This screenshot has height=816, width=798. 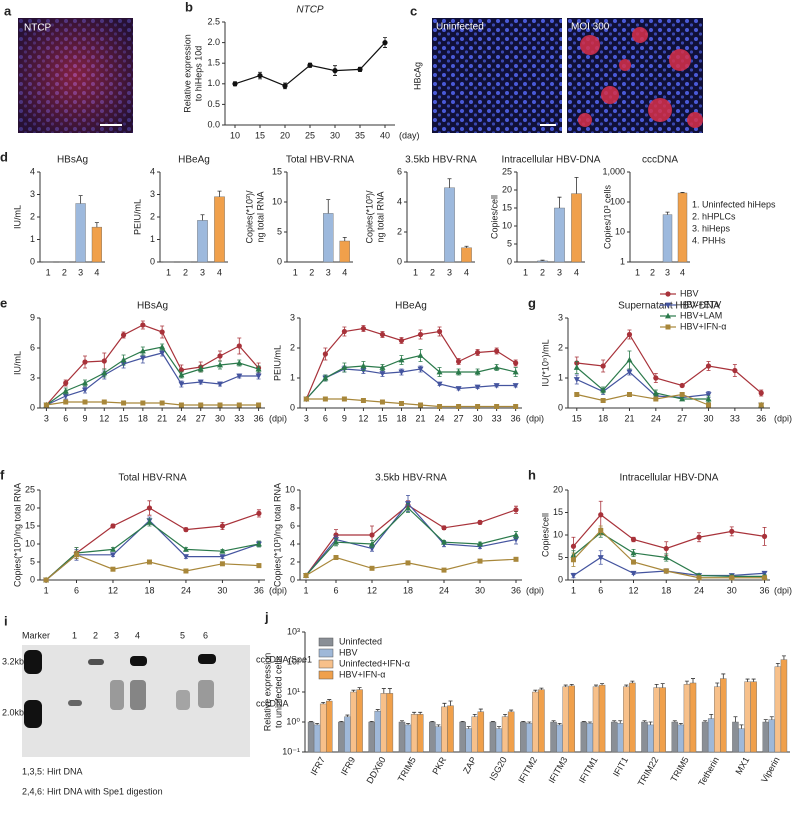 What do you see at coordinates (326, 642) in the screenshot?
I see `legend-swatch` at bounding box center [326, 642].